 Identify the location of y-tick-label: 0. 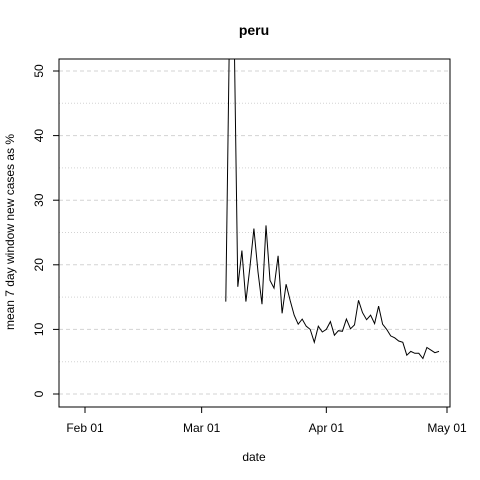
(39, 393).